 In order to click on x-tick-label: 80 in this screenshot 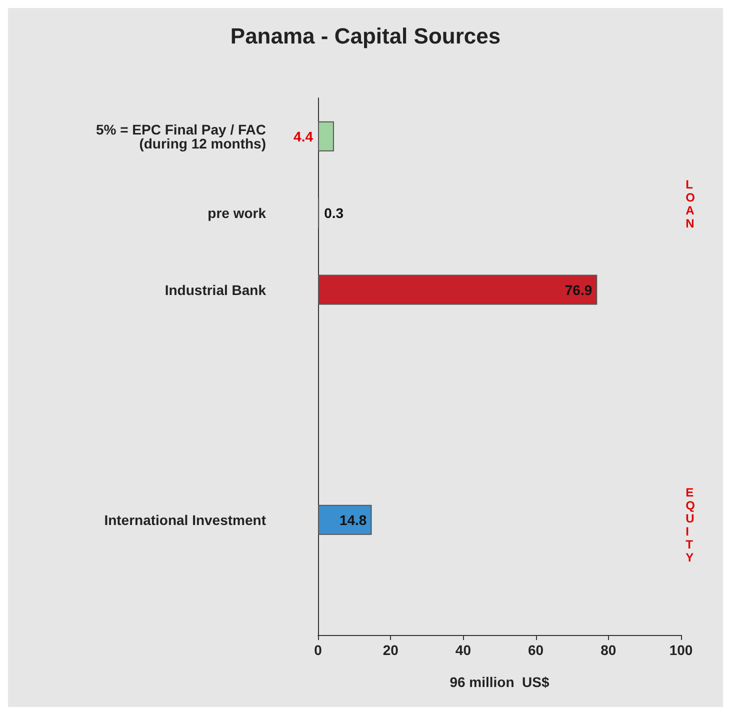, I will do `click(608, 650)`.